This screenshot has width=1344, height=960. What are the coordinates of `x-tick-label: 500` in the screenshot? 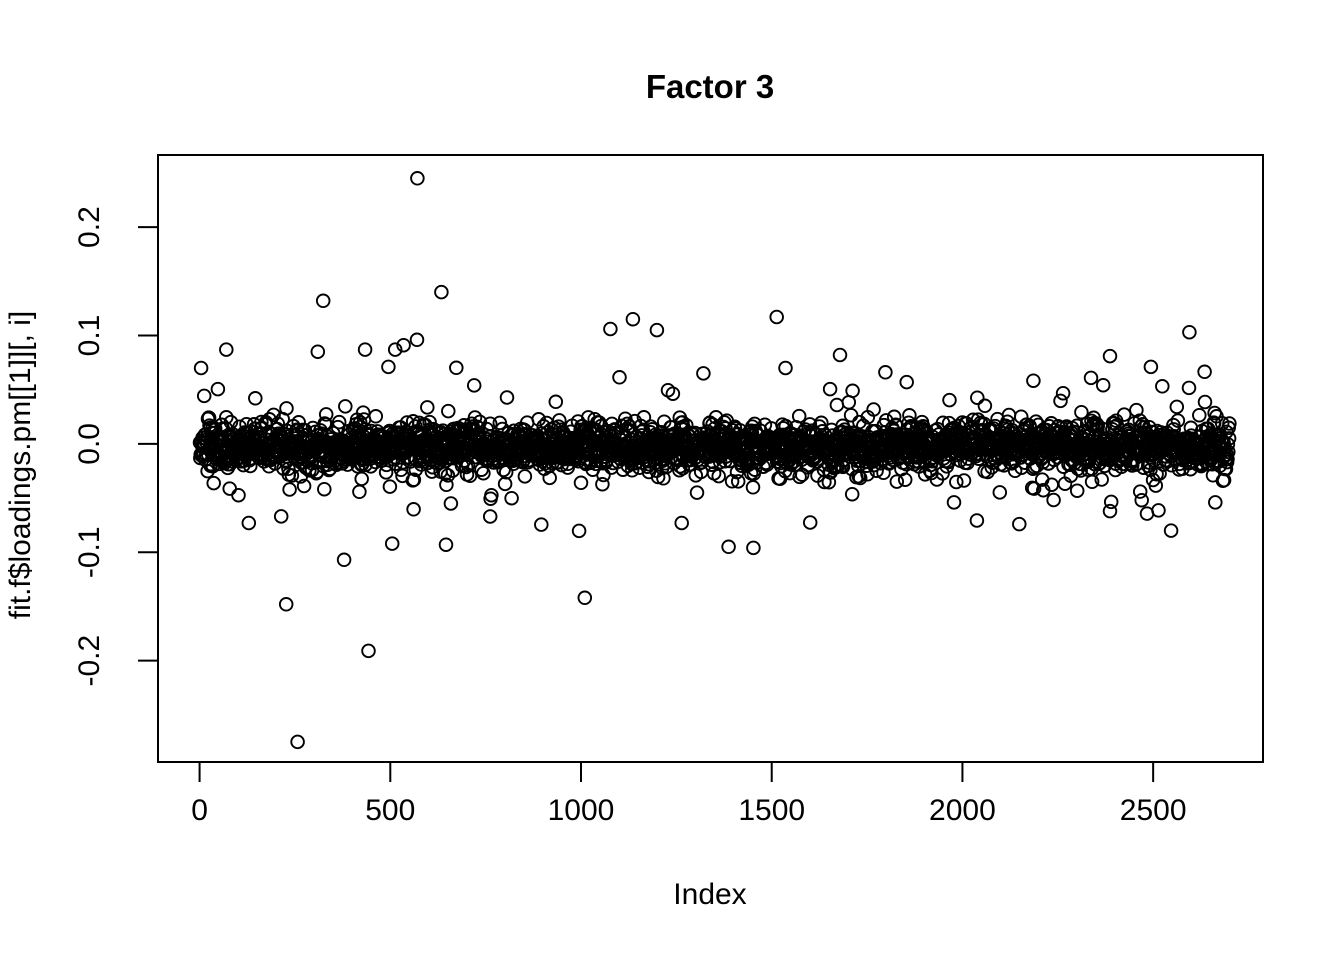 It's located at (390, 810).